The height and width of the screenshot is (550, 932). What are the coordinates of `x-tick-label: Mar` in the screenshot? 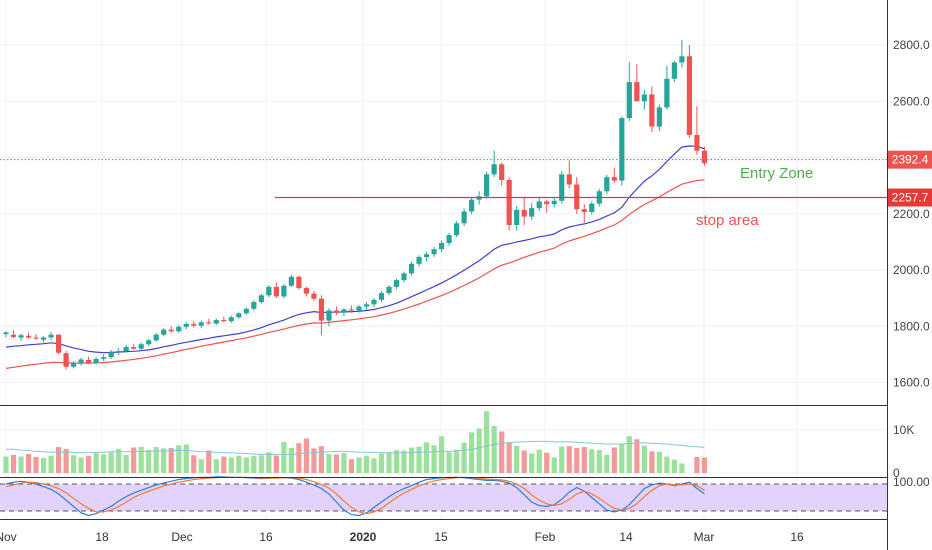 It's located at (704, 537).